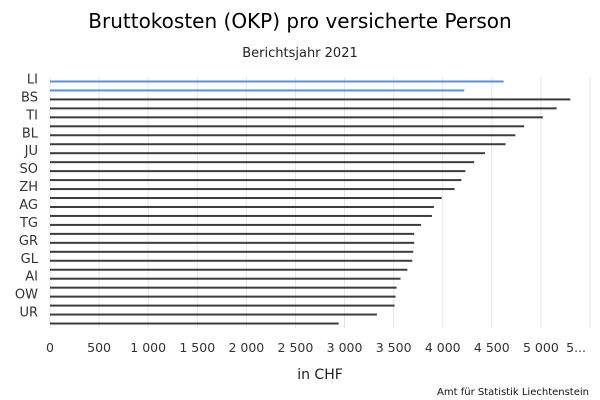 This screenshot has height=400, width=600. What do you see at coordinates (513, 392) in the screenshot?
I see `credit-text: Amt für Statistik Liechtenstein` at bounding box center [513, 392].